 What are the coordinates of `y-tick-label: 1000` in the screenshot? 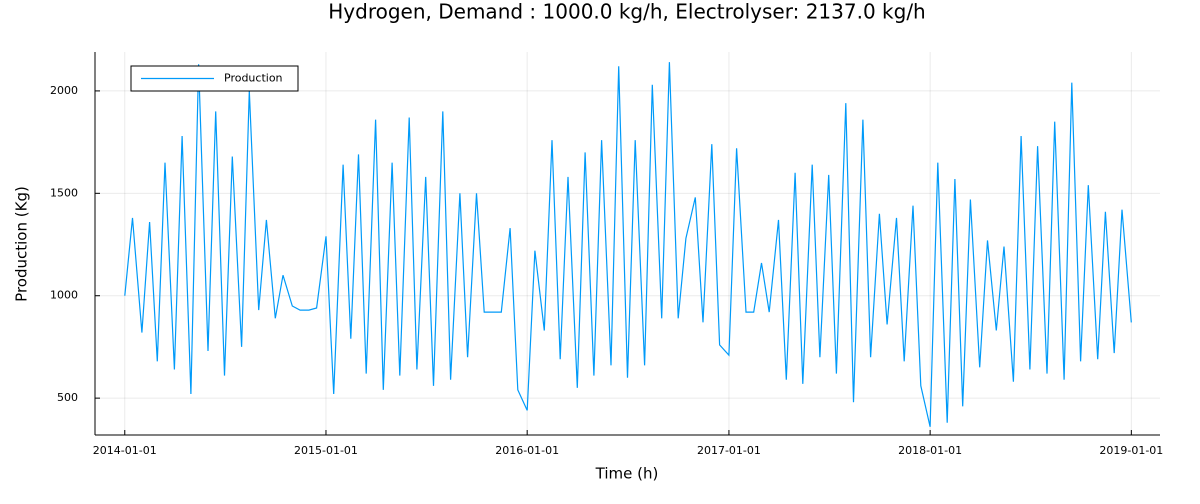 It's located at (64, 295).